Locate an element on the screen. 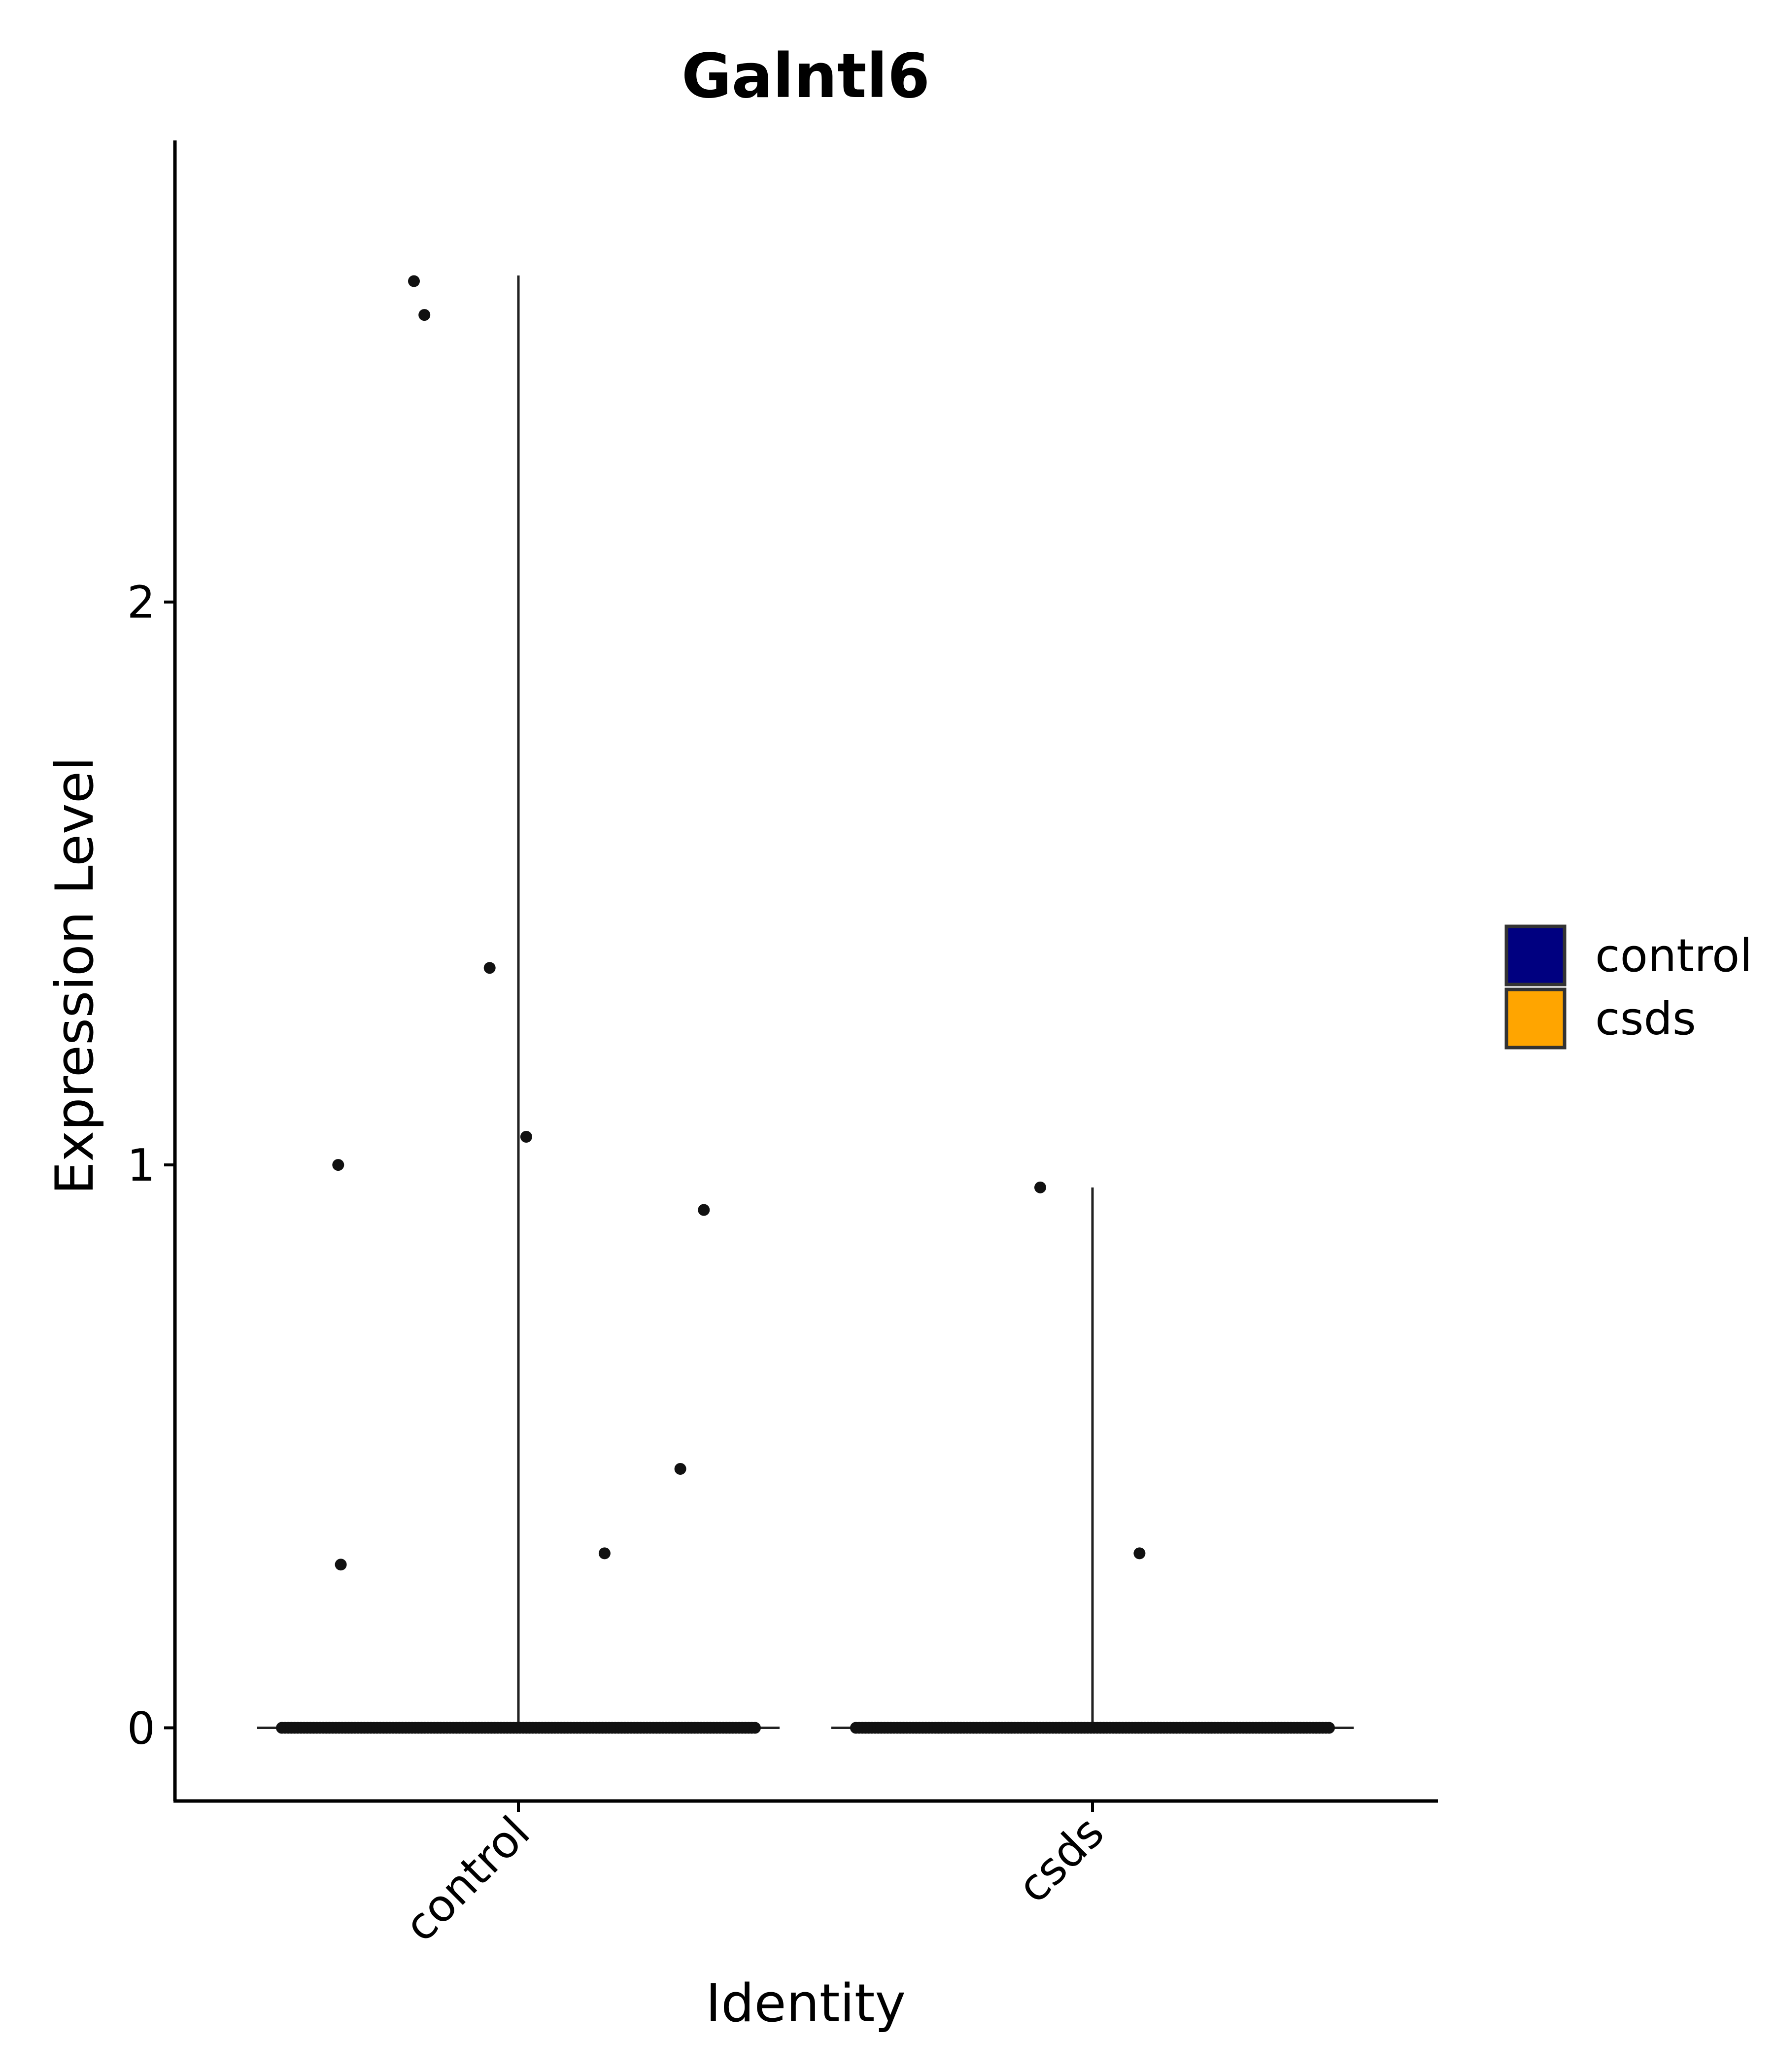 Image resolution: width=1774 pixels, height=2072 pixels. x-tick-label: control is located at coordinates (468, 1879).